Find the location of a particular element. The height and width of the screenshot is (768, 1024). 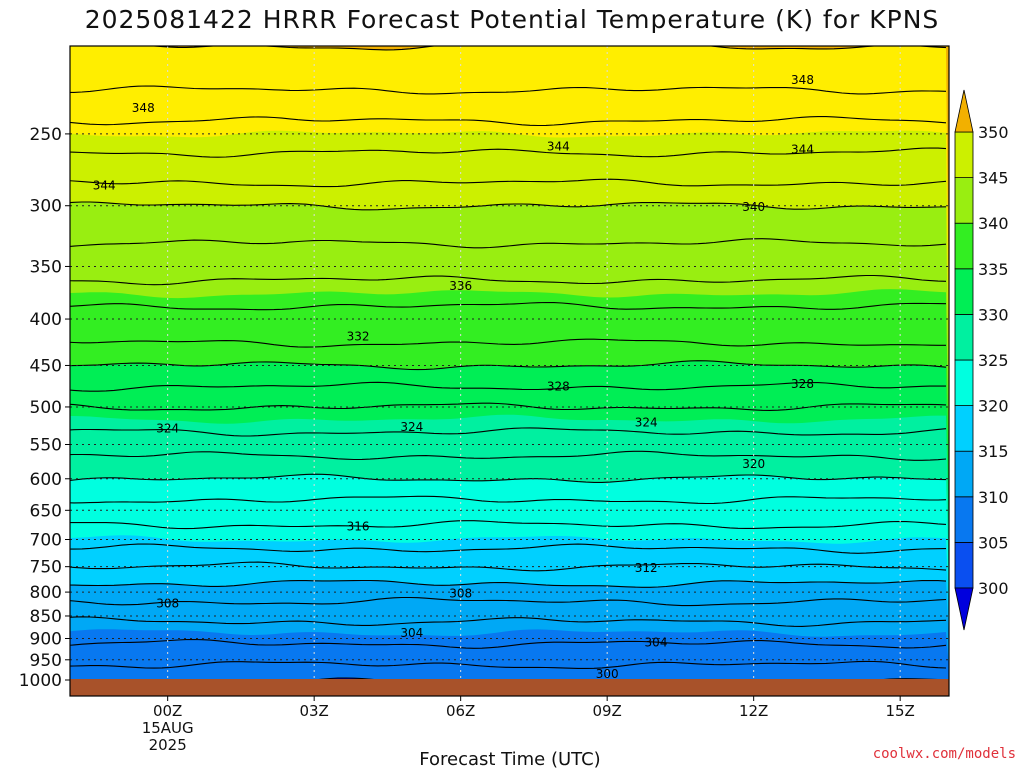

contour-label-text: 300 is located at coordinates (607, 674).